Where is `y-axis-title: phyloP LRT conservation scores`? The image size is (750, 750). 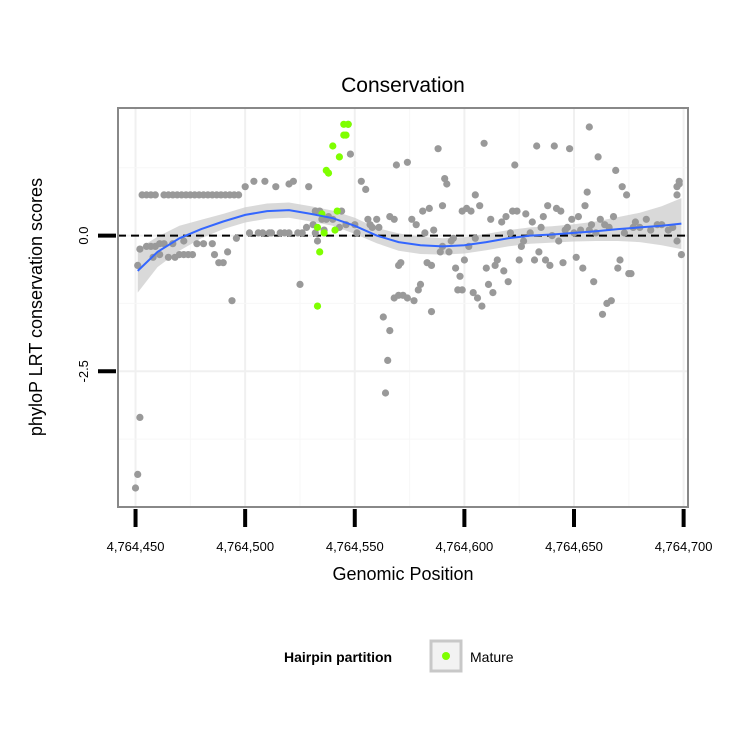
y-axis-title: phyloP LRT conservation scores is located at coordinates (36, 307).